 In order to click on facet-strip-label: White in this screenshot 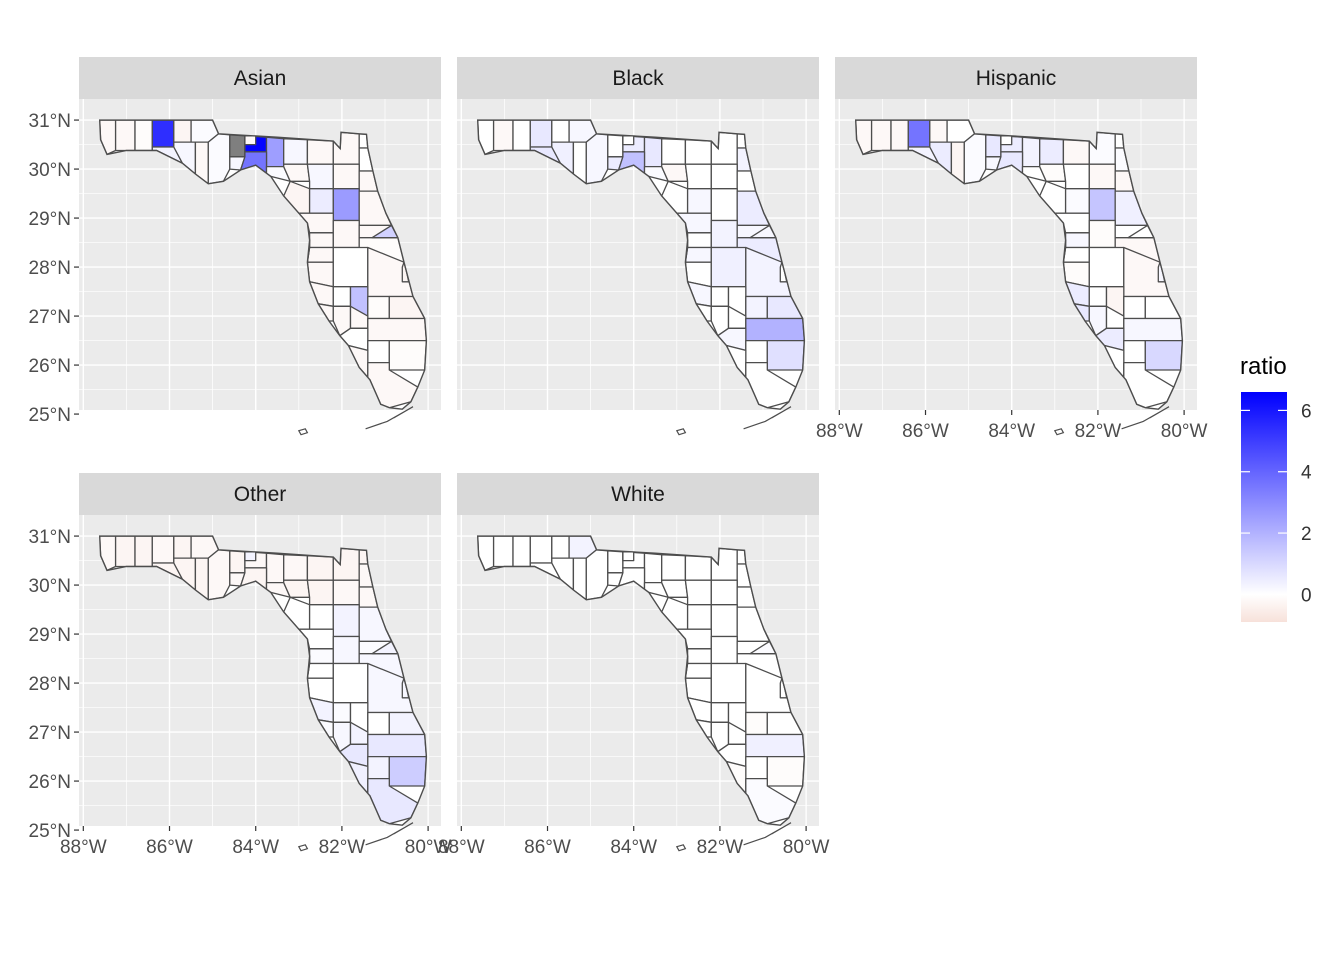, I will do `click(638, 494)`.